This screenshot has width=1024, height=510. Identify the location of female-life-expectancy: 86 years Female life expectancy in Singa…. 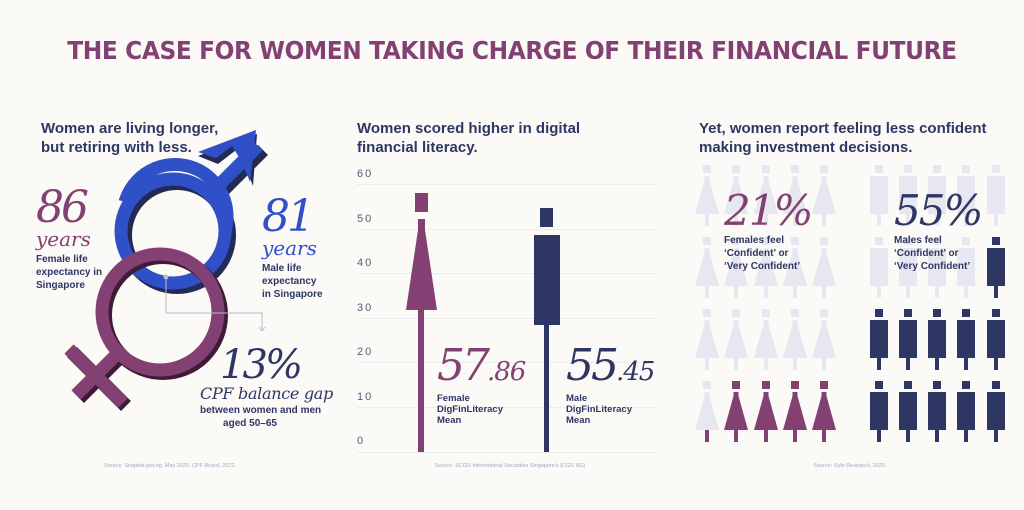
(69, 237).